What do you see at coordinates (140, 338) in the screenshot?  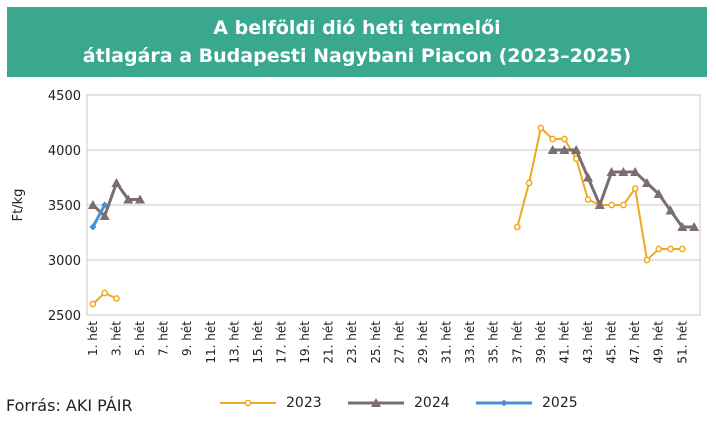 I see `x-tick-label: 5. hét` at bounding box center [140, 338].